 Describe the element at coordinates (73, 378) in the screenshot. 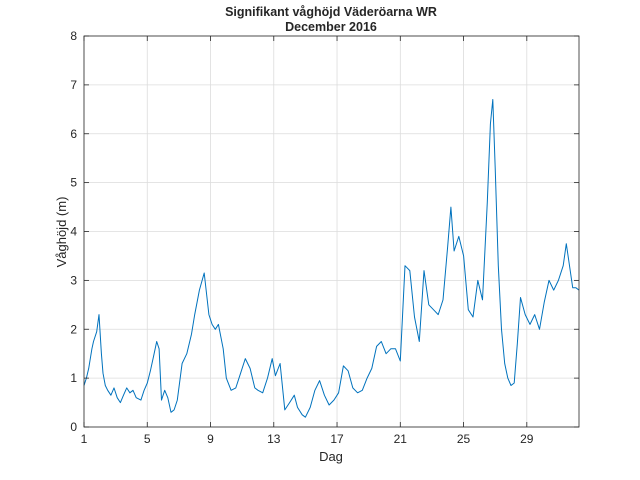

I see `y-tick-label: 1` at that location.